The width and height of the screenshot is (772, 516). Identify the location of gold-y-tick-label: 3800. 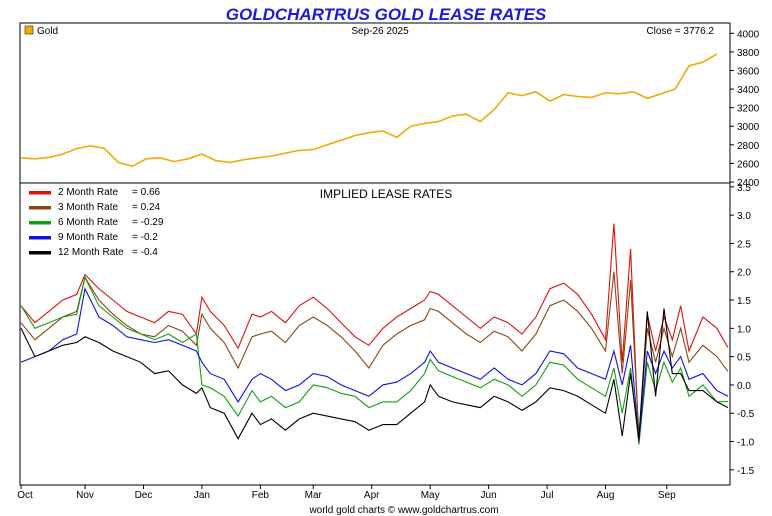
(748, 53).